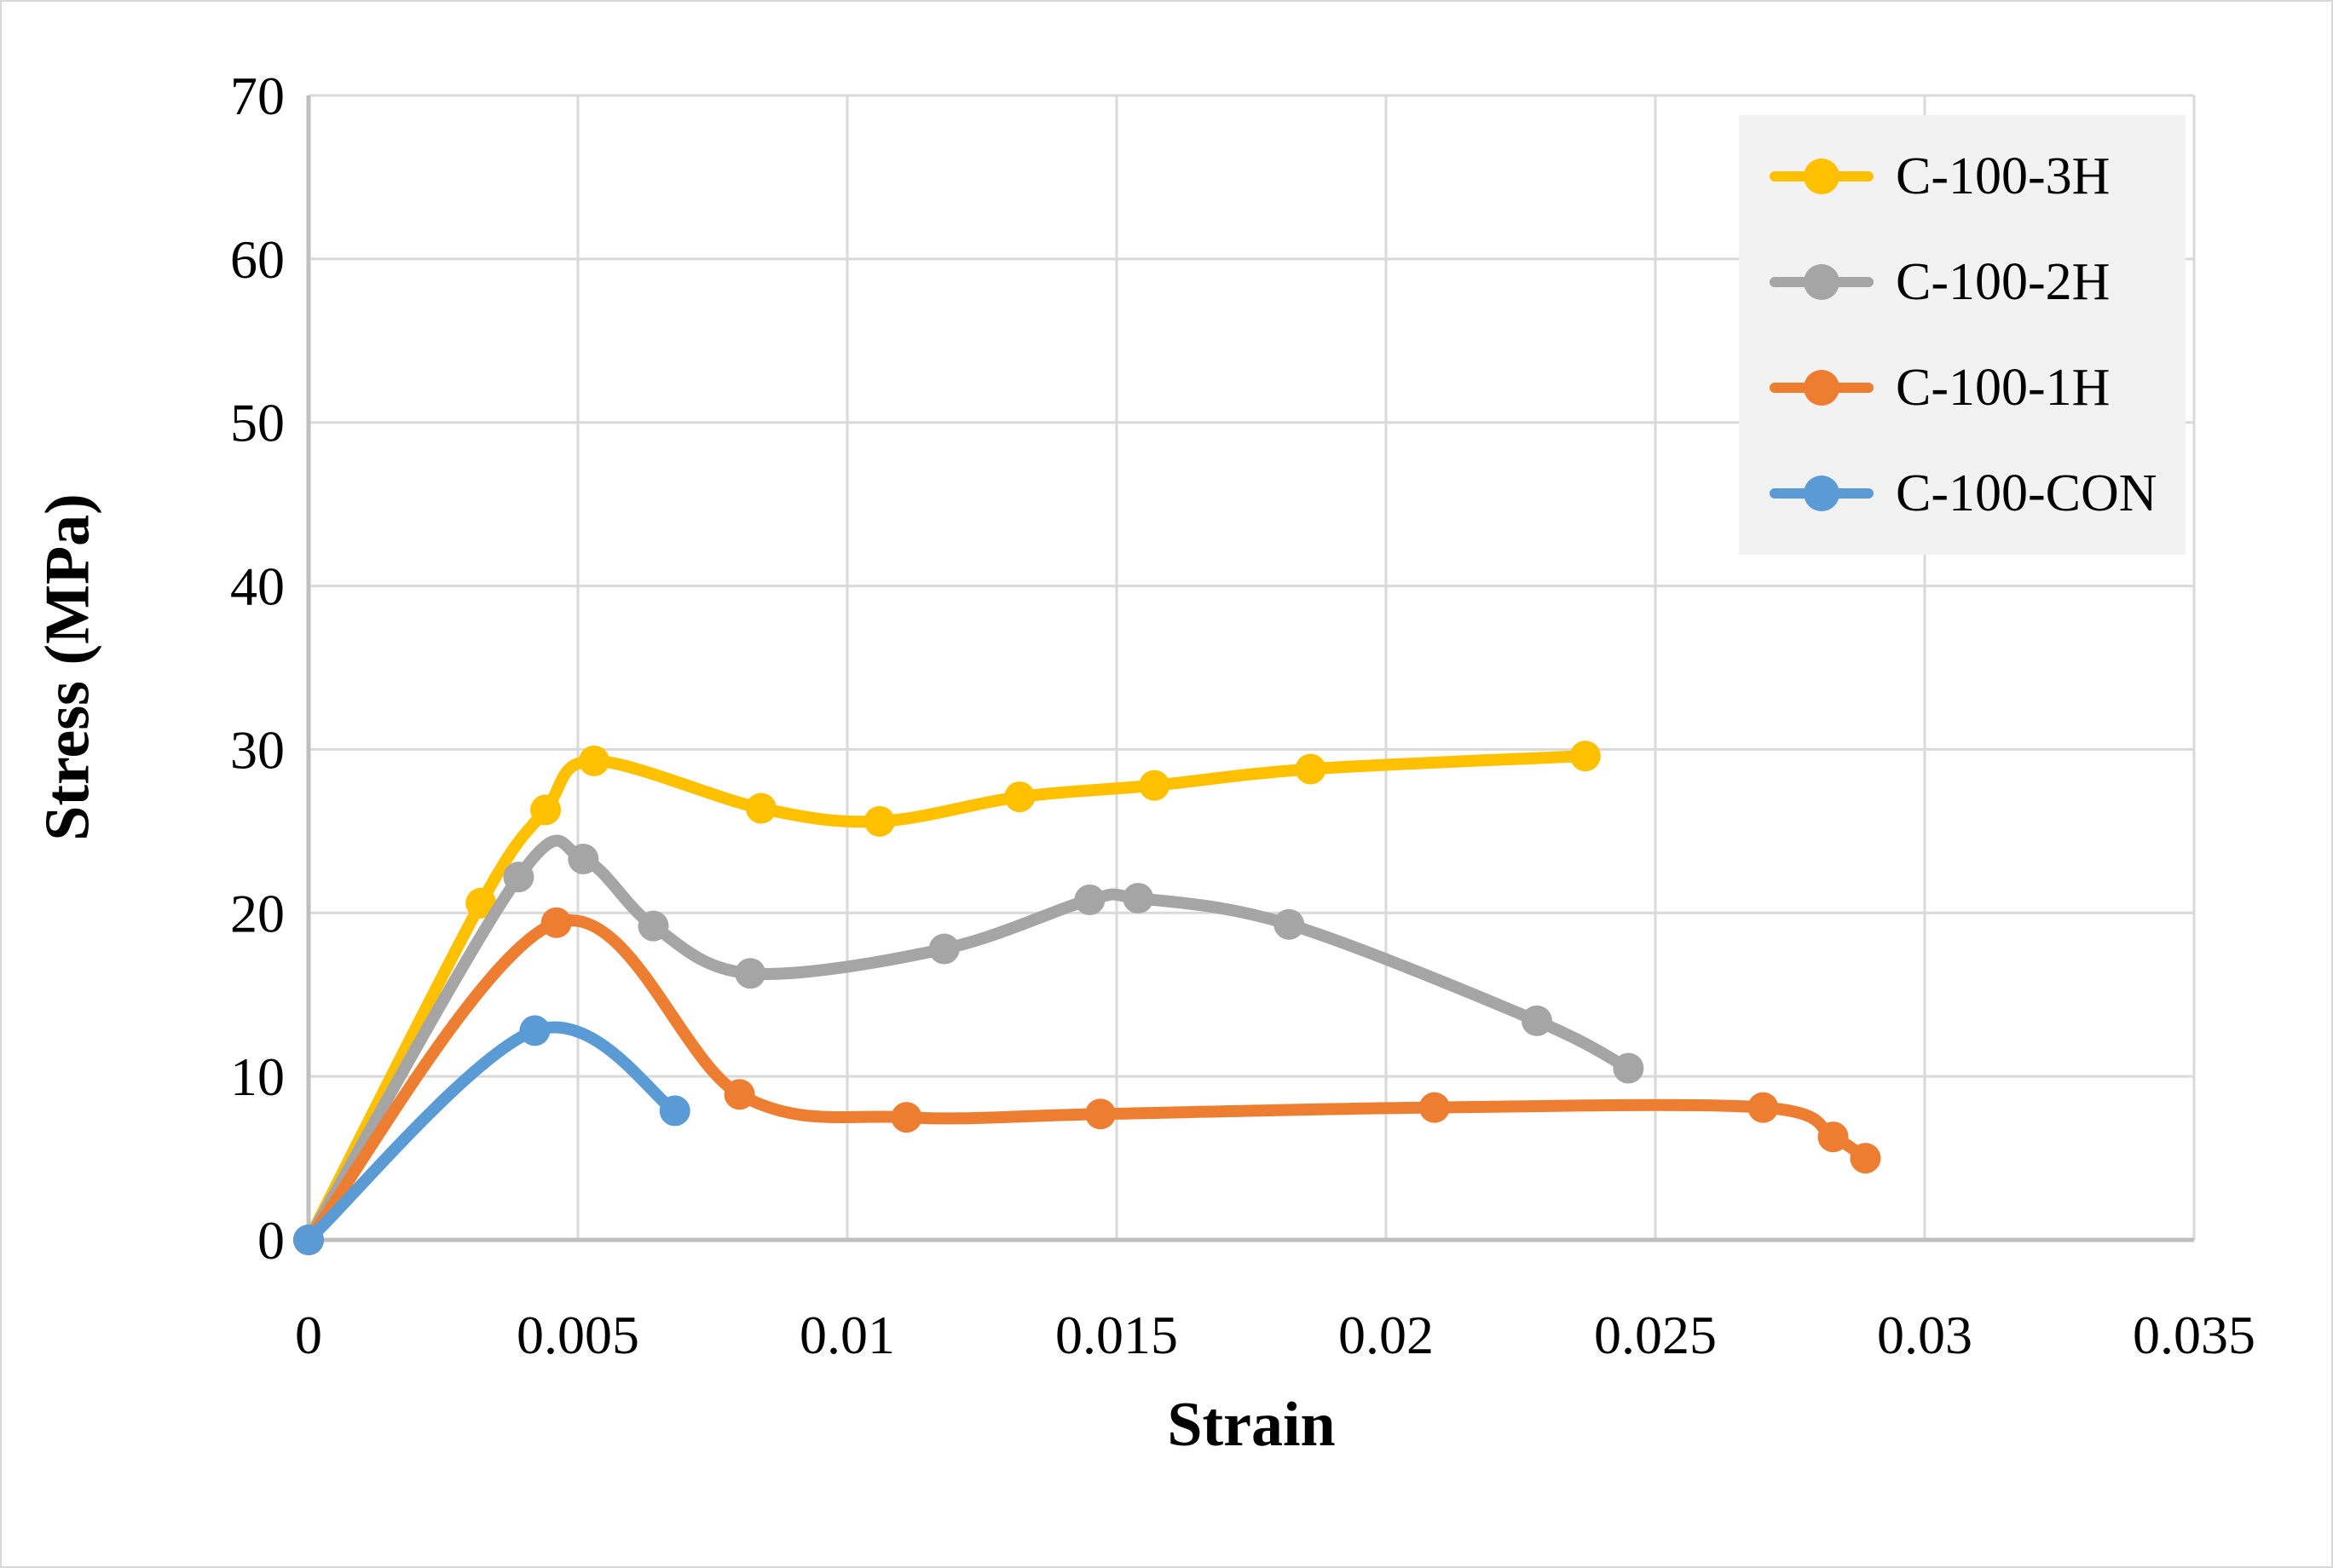 The image size is (2333, 1568). Describe the element at coordinates (257, 1076) in the screenshot. I see `y-tick-label: 10` at that location.